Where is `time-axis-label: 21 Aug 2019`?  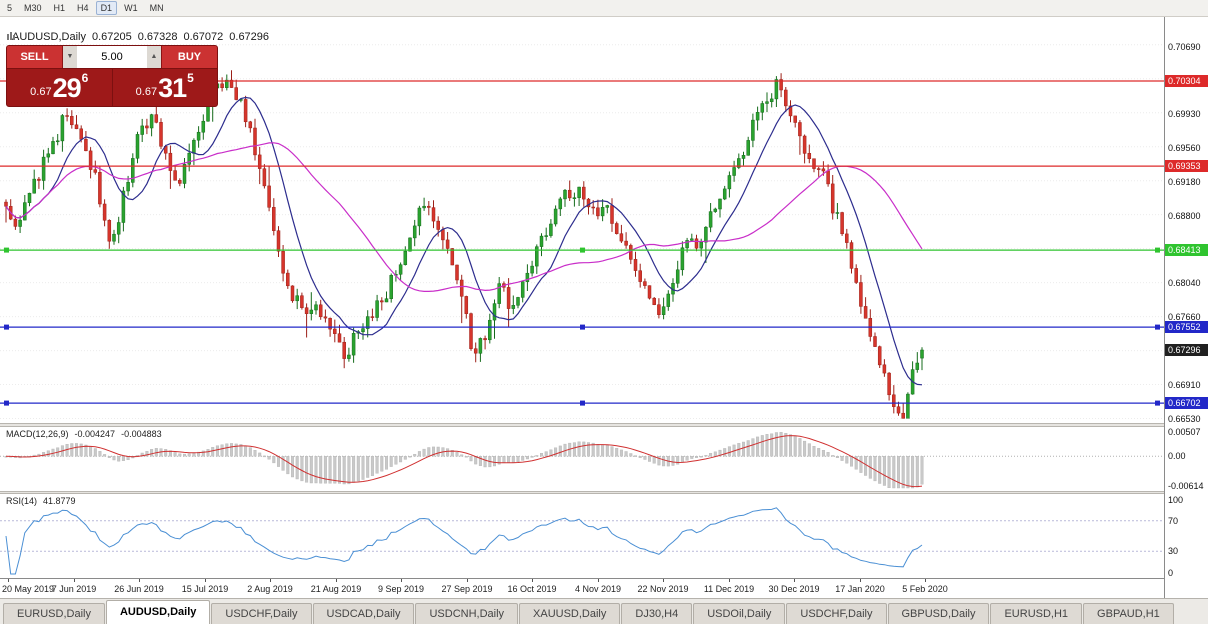
time-axis-label: 21 Aug 2019 is located at coordinates (336, 589).